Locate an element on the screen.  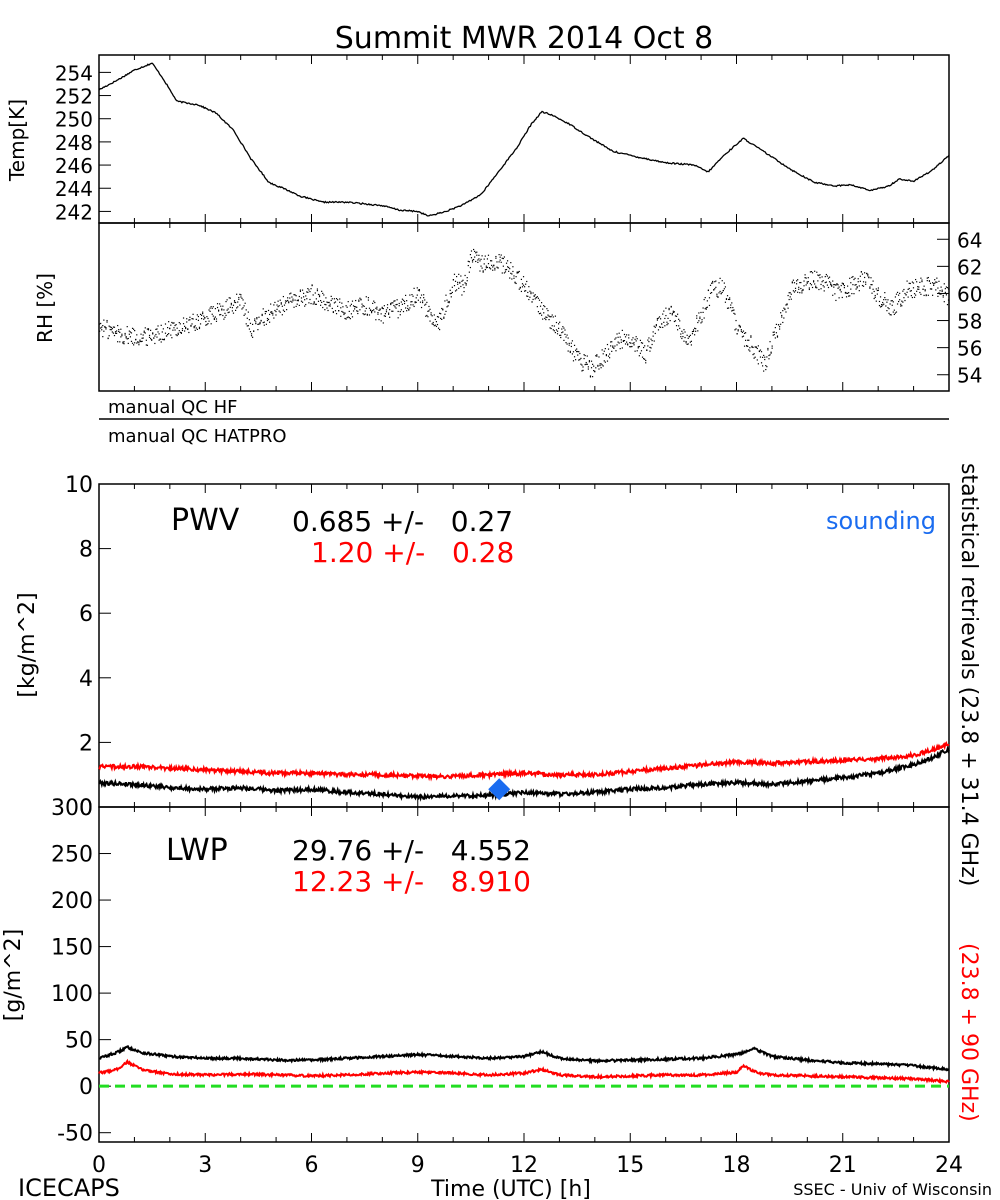
y-tick-label: 58 is located at coordinates (969, 322).